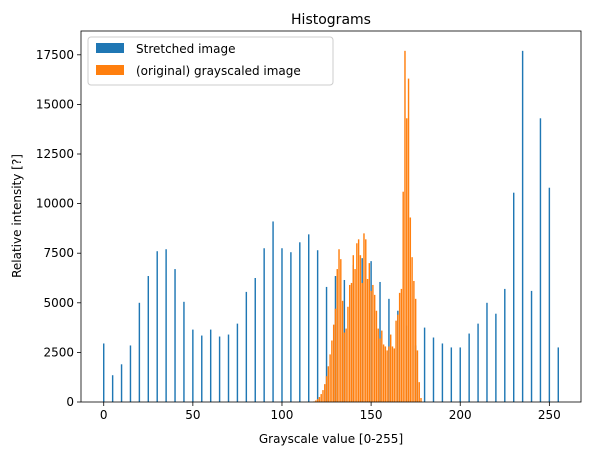 The width and height of the screenshot is (589, 455). I want to click on legend-box, so click(210, 61).